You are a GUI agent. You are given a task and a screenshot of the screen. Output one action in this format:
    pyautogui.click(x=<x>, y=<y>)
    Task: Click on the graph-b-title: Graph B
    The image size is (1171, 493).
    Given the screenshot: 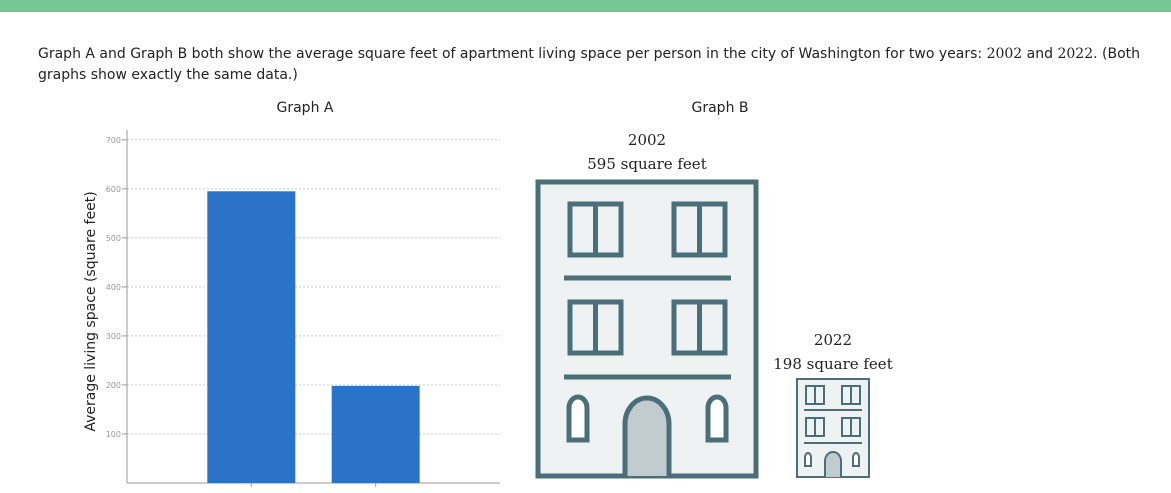 What is the action you would take?
    pyautogui.click(x=720, y=108)
    